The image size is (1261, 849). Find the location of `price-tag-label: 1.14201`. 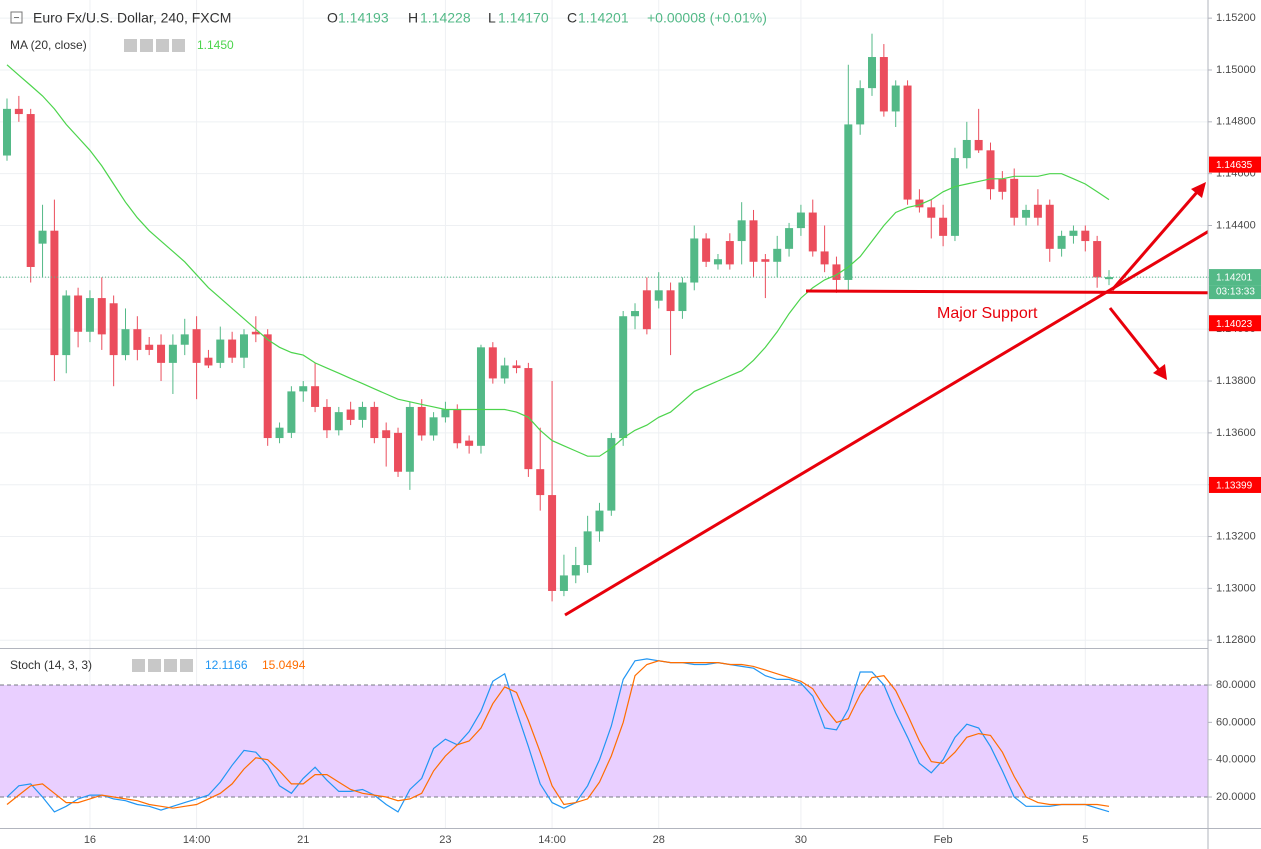

price-tag-label: 1.14201 is located at coordinates (1234, 278).